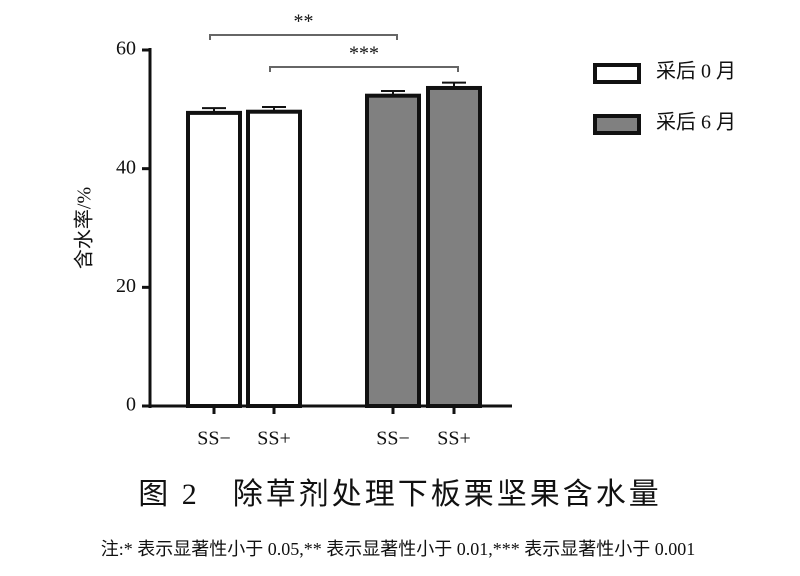 Image resolution: width=800 pixels, height=576 pixels. Describe the element at coordinates (696, 122) in the screenshot. I see `legend-label: 采后 6 月` at that location.